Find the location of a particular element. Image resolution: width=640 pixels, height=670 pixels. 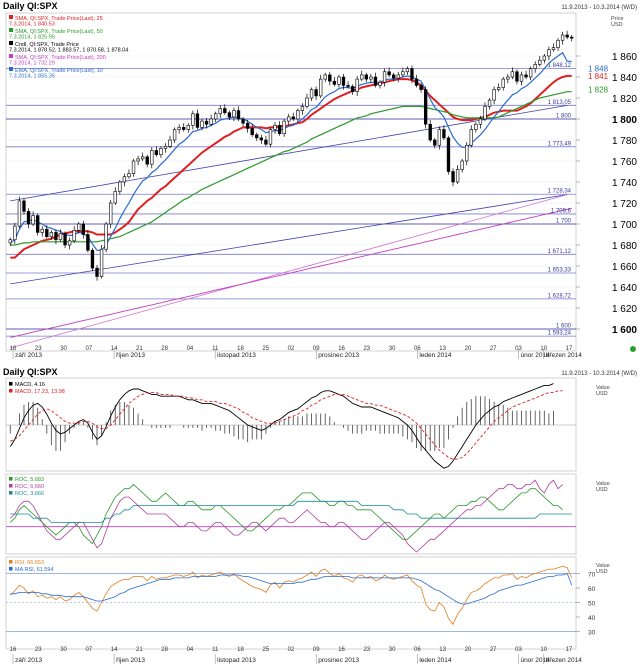

svg-text: USD is located at coordinates (602, 572).